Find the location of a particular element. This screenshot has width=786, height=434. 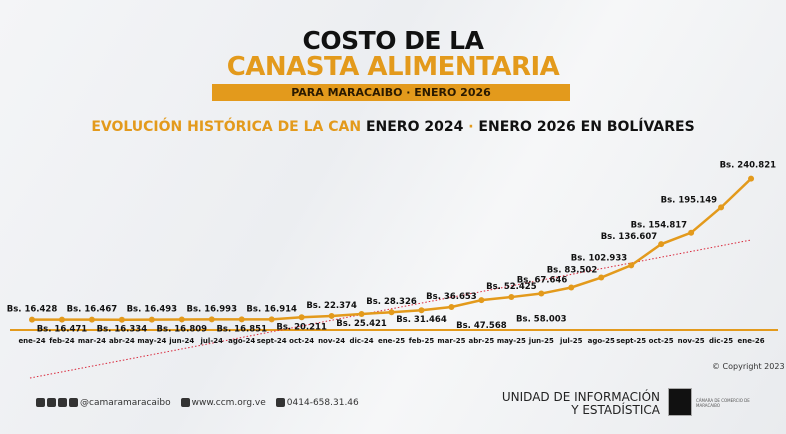

data-label: Bs. 16.493 is located at coordinates (152, 310).